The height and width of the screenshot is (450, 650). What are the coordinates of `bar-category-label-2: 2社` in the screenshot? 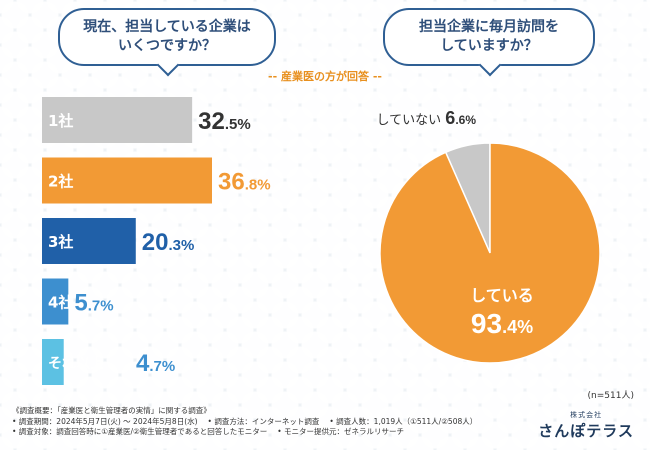 It's located at (60, 182).